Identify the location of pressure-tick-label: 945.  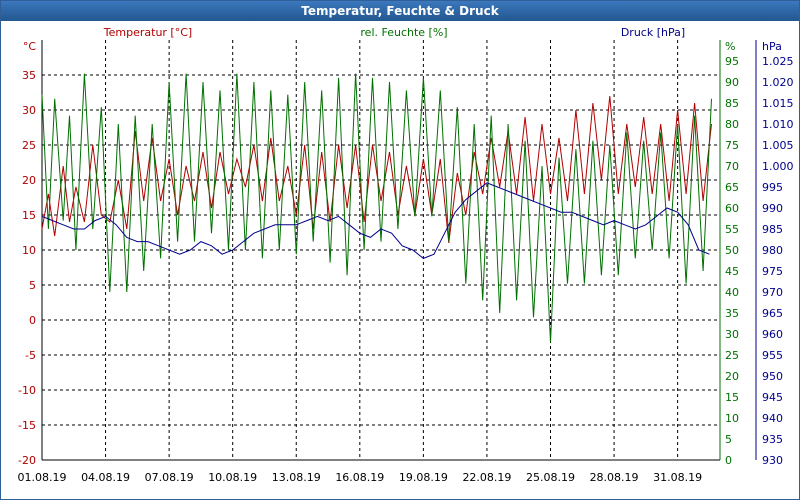
(772, 397).